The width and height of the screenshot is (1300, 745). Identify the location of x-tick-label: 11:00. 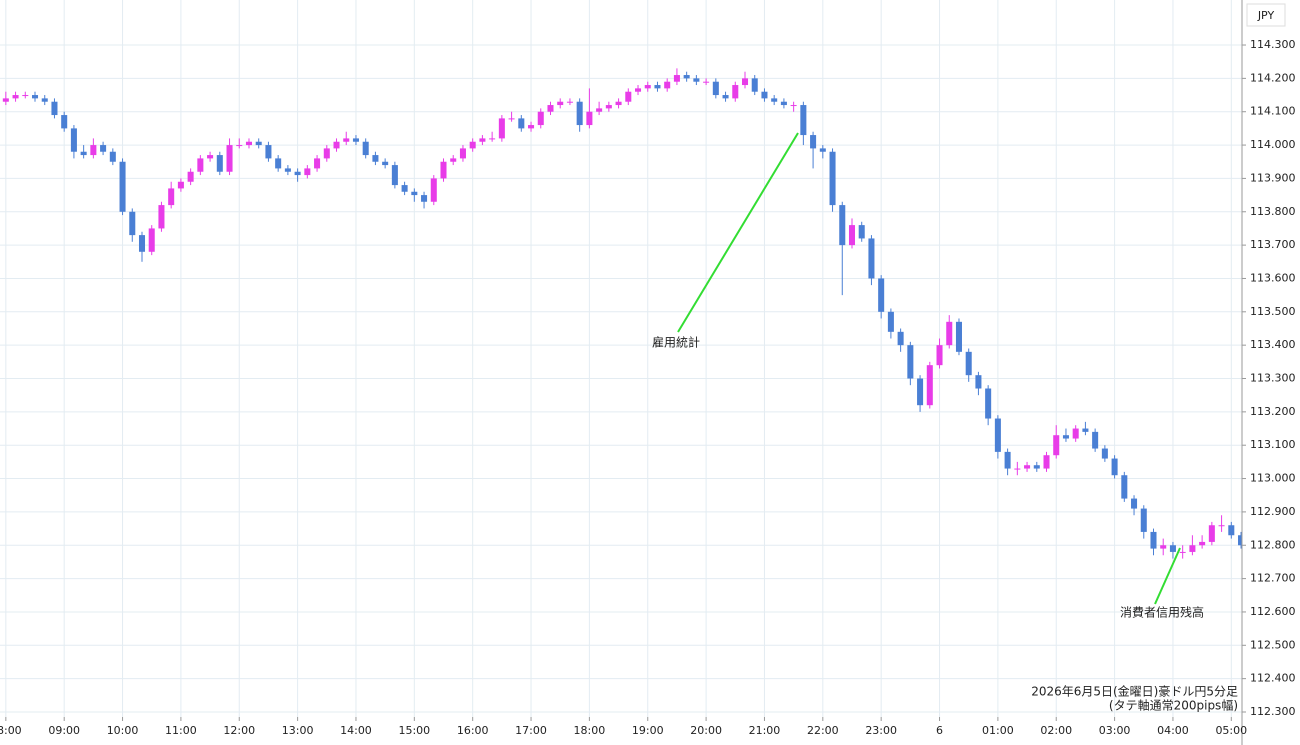
(181, 730).